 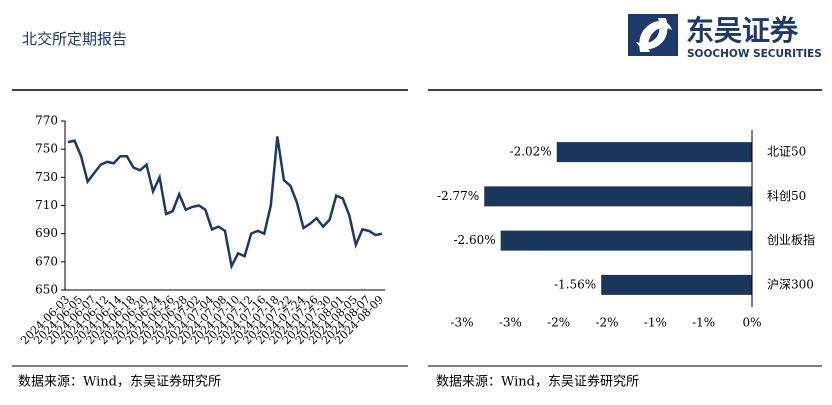 What do you see at coordinates (225, 203) in the screenshot?
I see `line-series` at bounding box center [225, 203].